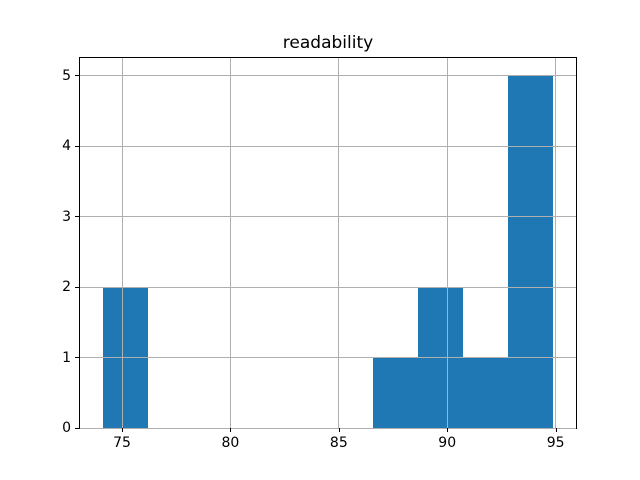  Describe the element at coordinates (447, 443) in the screenshot. I see `x-tick-label: 90` at that location.